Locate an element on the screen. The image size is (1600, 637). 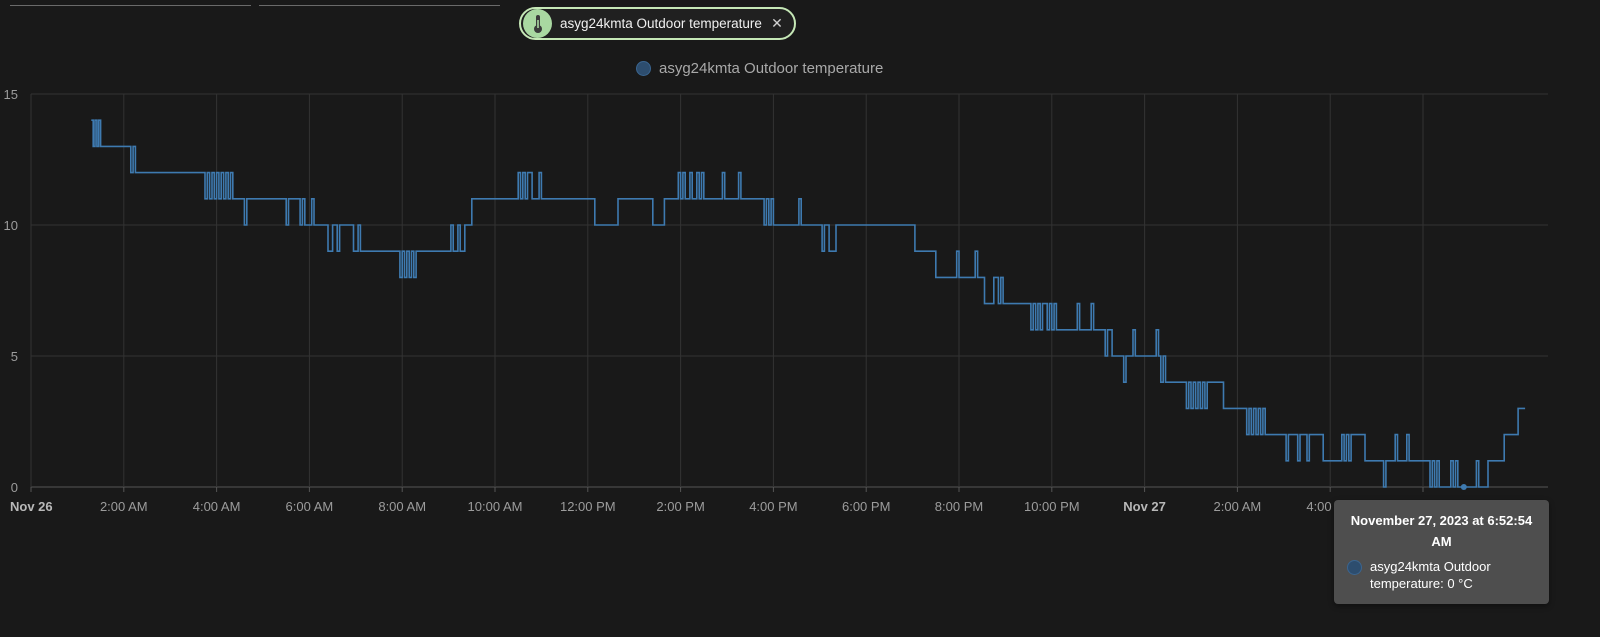
start-date-field is located at coordinates (130, 3).